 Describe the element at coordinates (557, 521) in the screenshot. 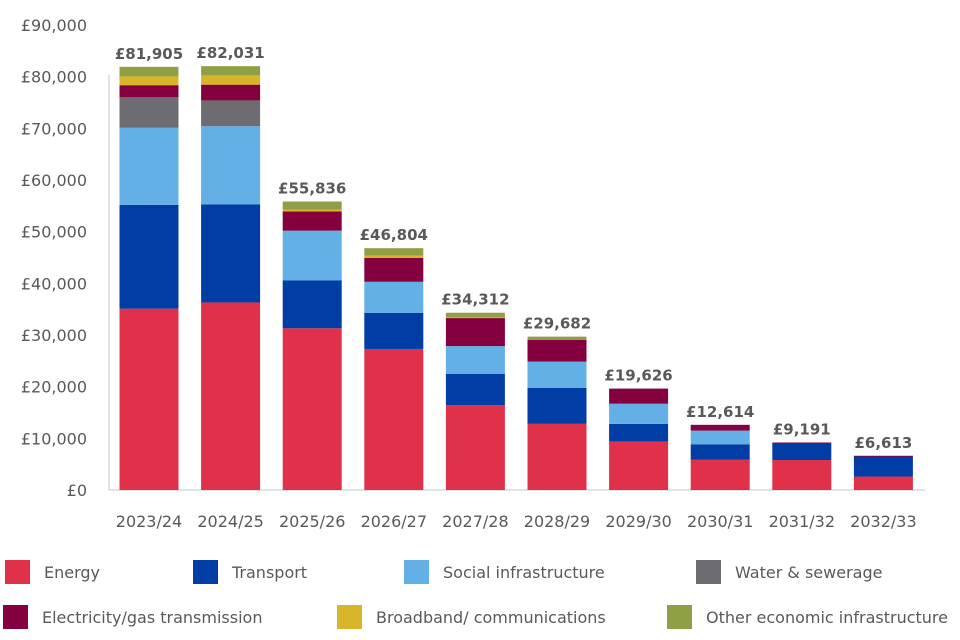

I see `x-tick-label: 2028/29` at that location.